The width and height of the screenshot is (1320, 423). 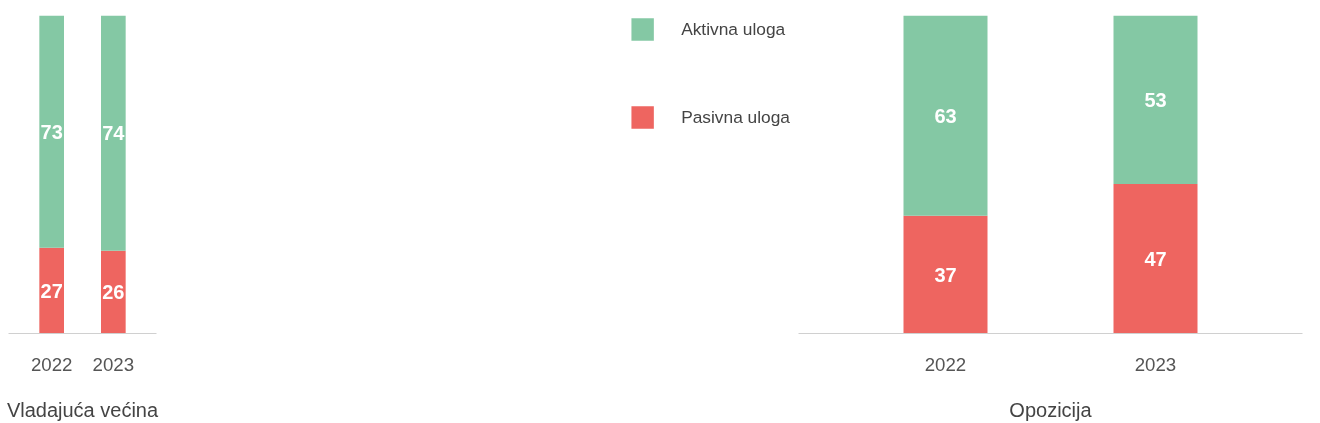 What do you see at coordinates (82, 409) in the screenshot?
I see `x-axis-title: Vladajuća većina` at bounding box center [82, 409].